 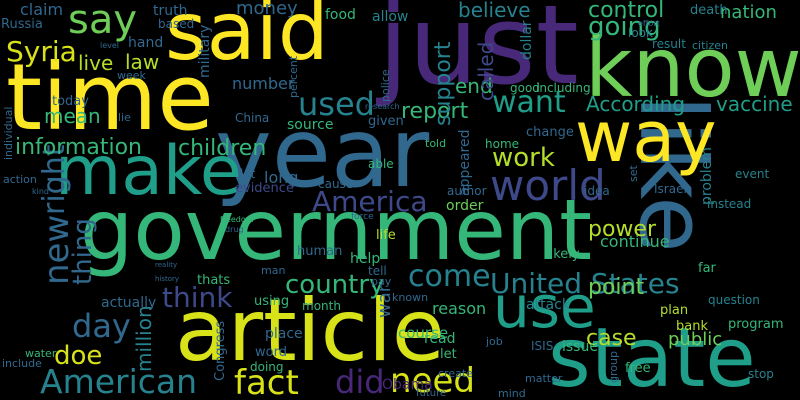 What do you see at coordinates (273, 270) in the screenshot?
I see `word-man: man` at bounding box center [273, 270].